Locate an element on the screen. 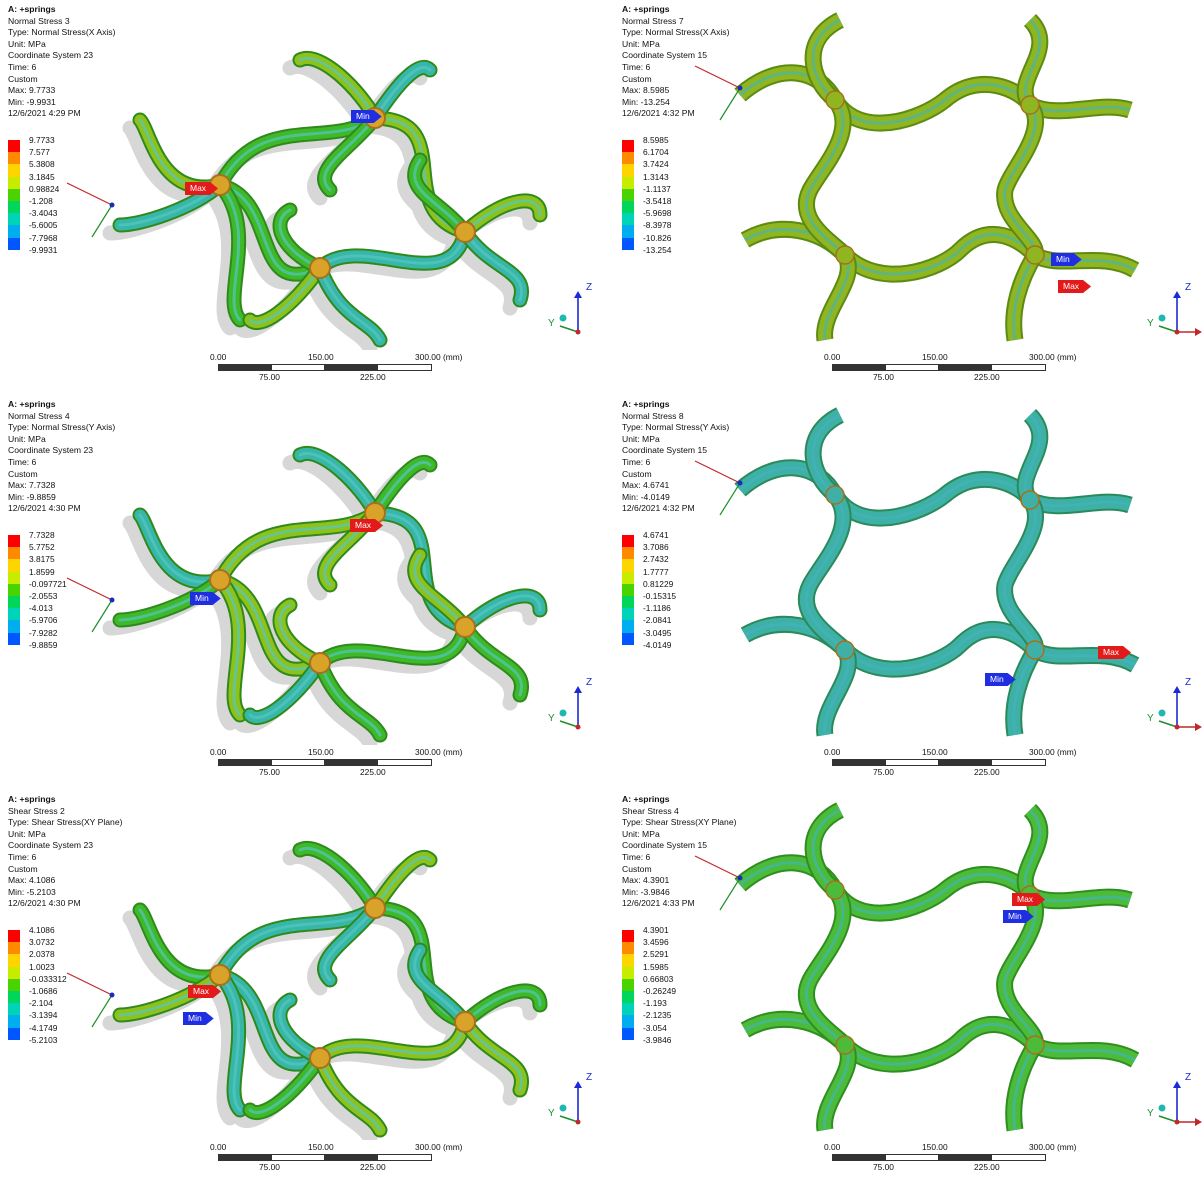 Image resolution: width=1203 pixels, height=1183 pixels. legend-value: 2.0378 is located at coordinates (42, 954).